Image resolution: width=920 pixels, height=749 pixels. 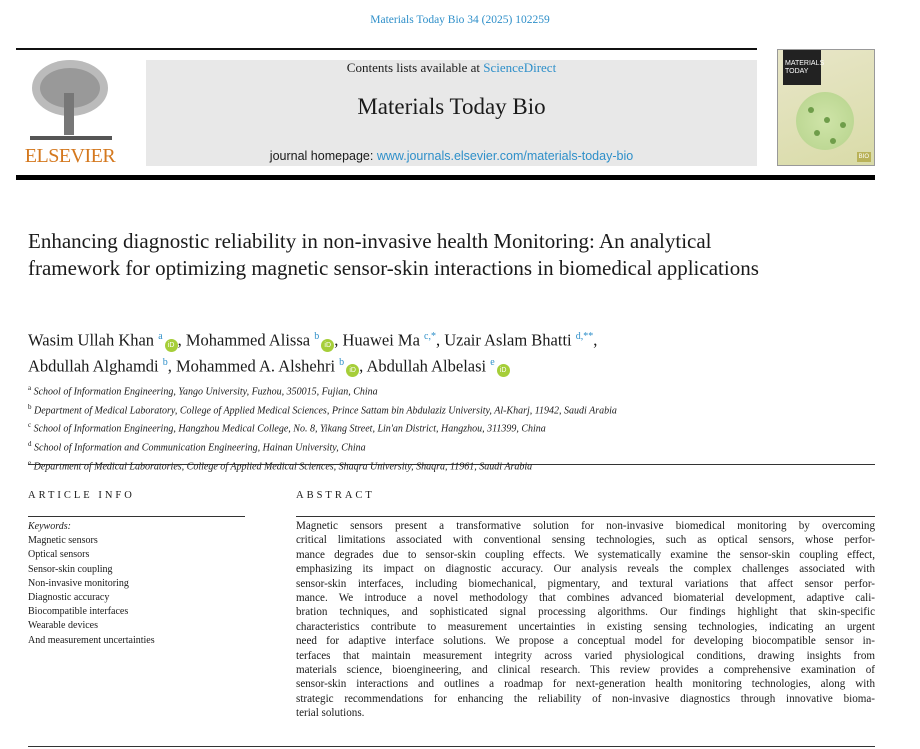 What do you see at coordinates (585, 516) in the screenshot?
I see `abstract-rule` at bounding box center [585, 516].